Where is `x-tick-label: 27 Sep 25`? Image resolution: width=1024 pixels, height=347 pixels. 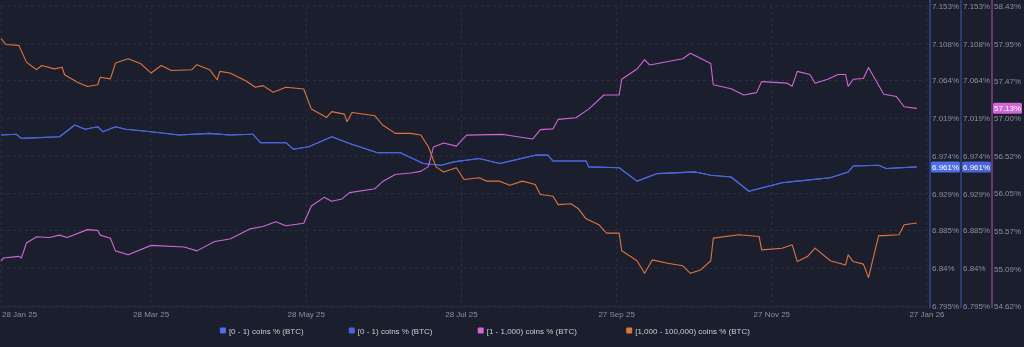
x-tick-label: 27 Sep 25 is located at coordinates (617, 314).